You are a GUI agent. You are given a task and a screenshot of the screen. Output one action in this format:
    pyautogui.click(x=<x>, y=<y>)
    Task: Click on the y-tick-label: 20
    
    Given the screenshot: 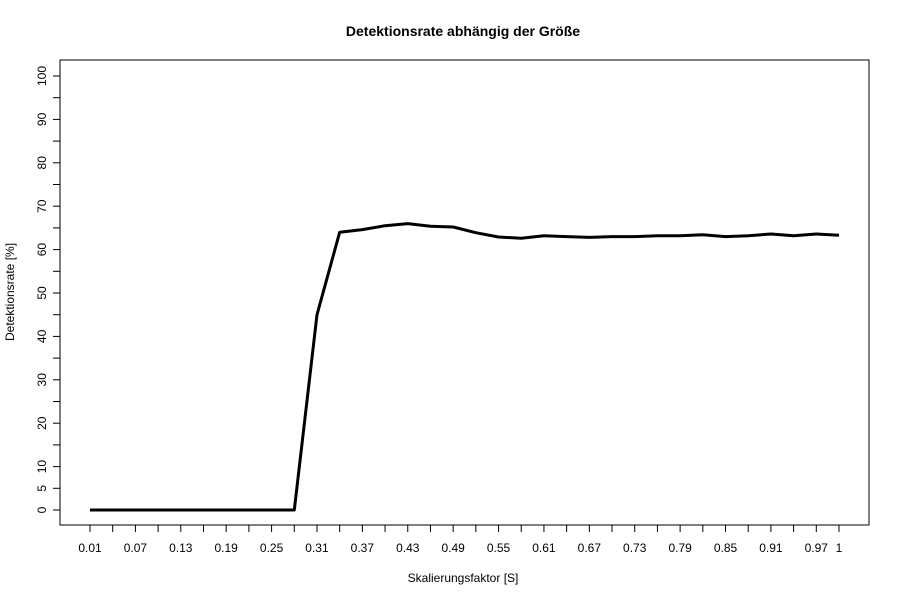 What is the action you would take?
    pyautogui.click(x=42, y=423)
    